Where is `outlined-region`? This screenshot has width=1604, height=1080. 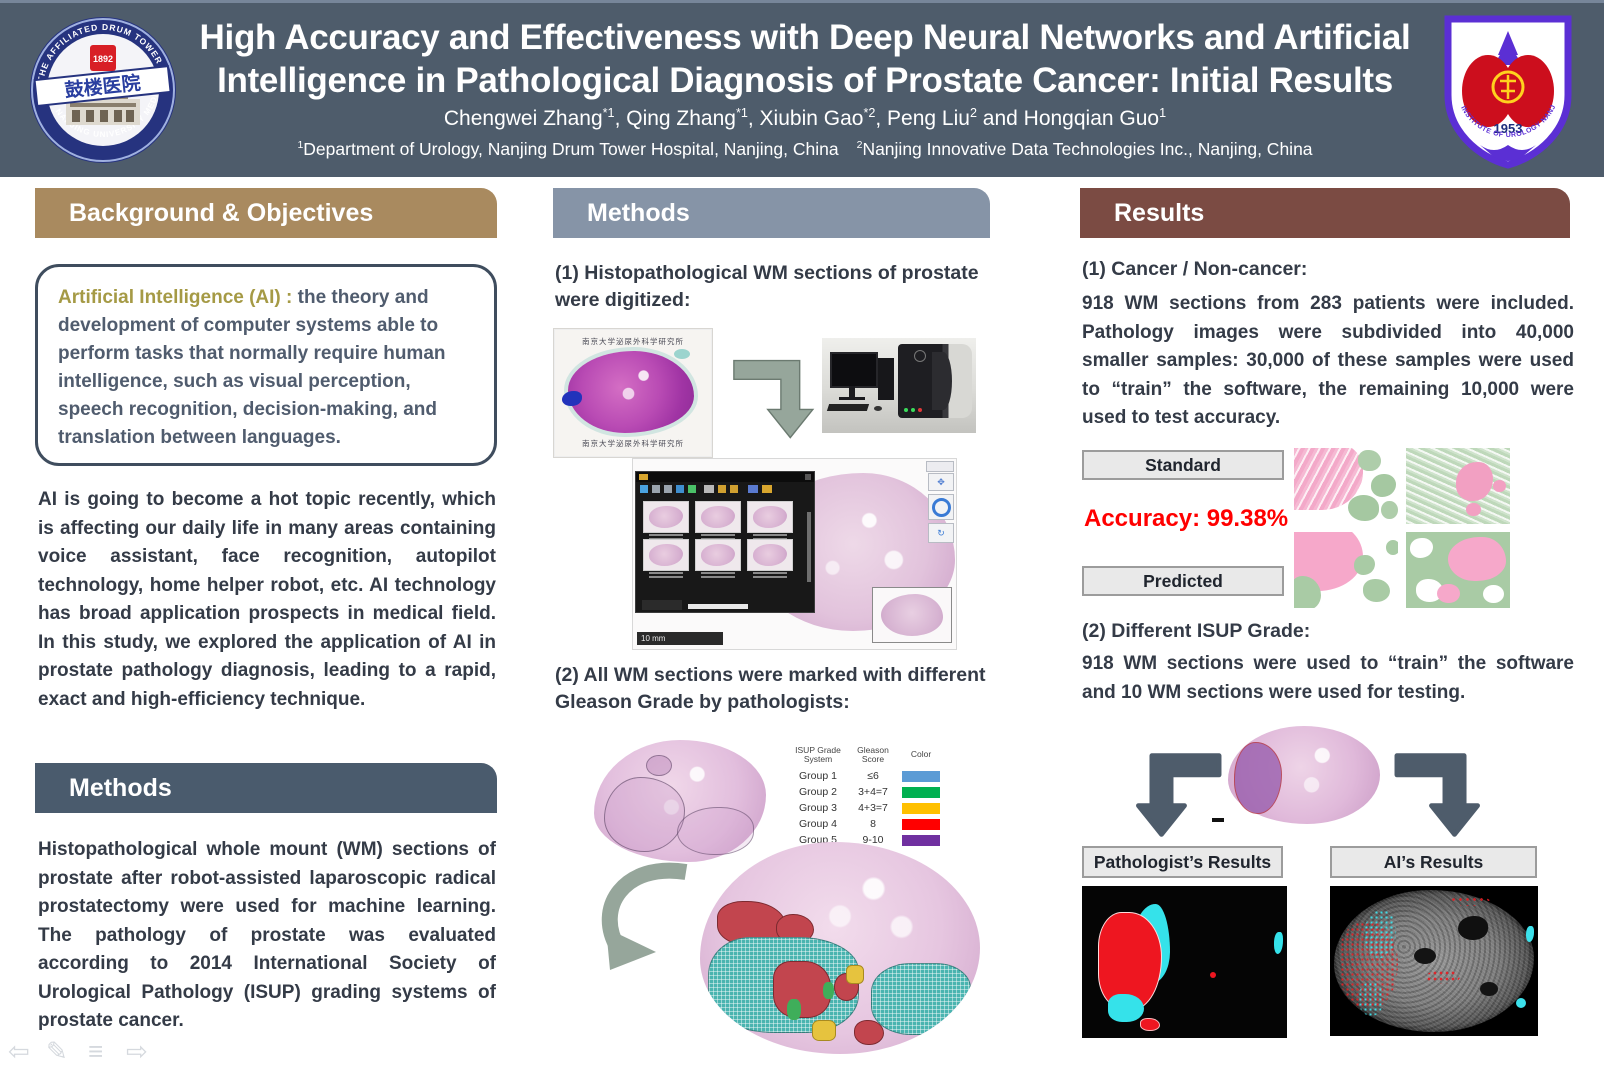
outlined-region is located at coordinates (715, 831).